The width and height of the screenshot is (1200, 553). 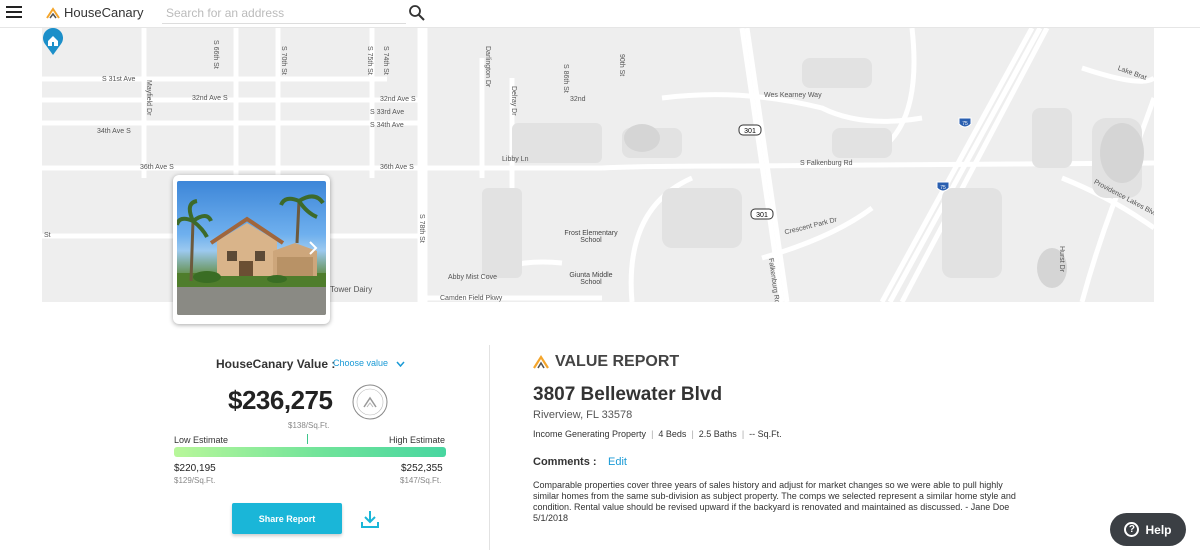 I want to click on map-street-label: Libby Ln, so click(x=515, y=159).